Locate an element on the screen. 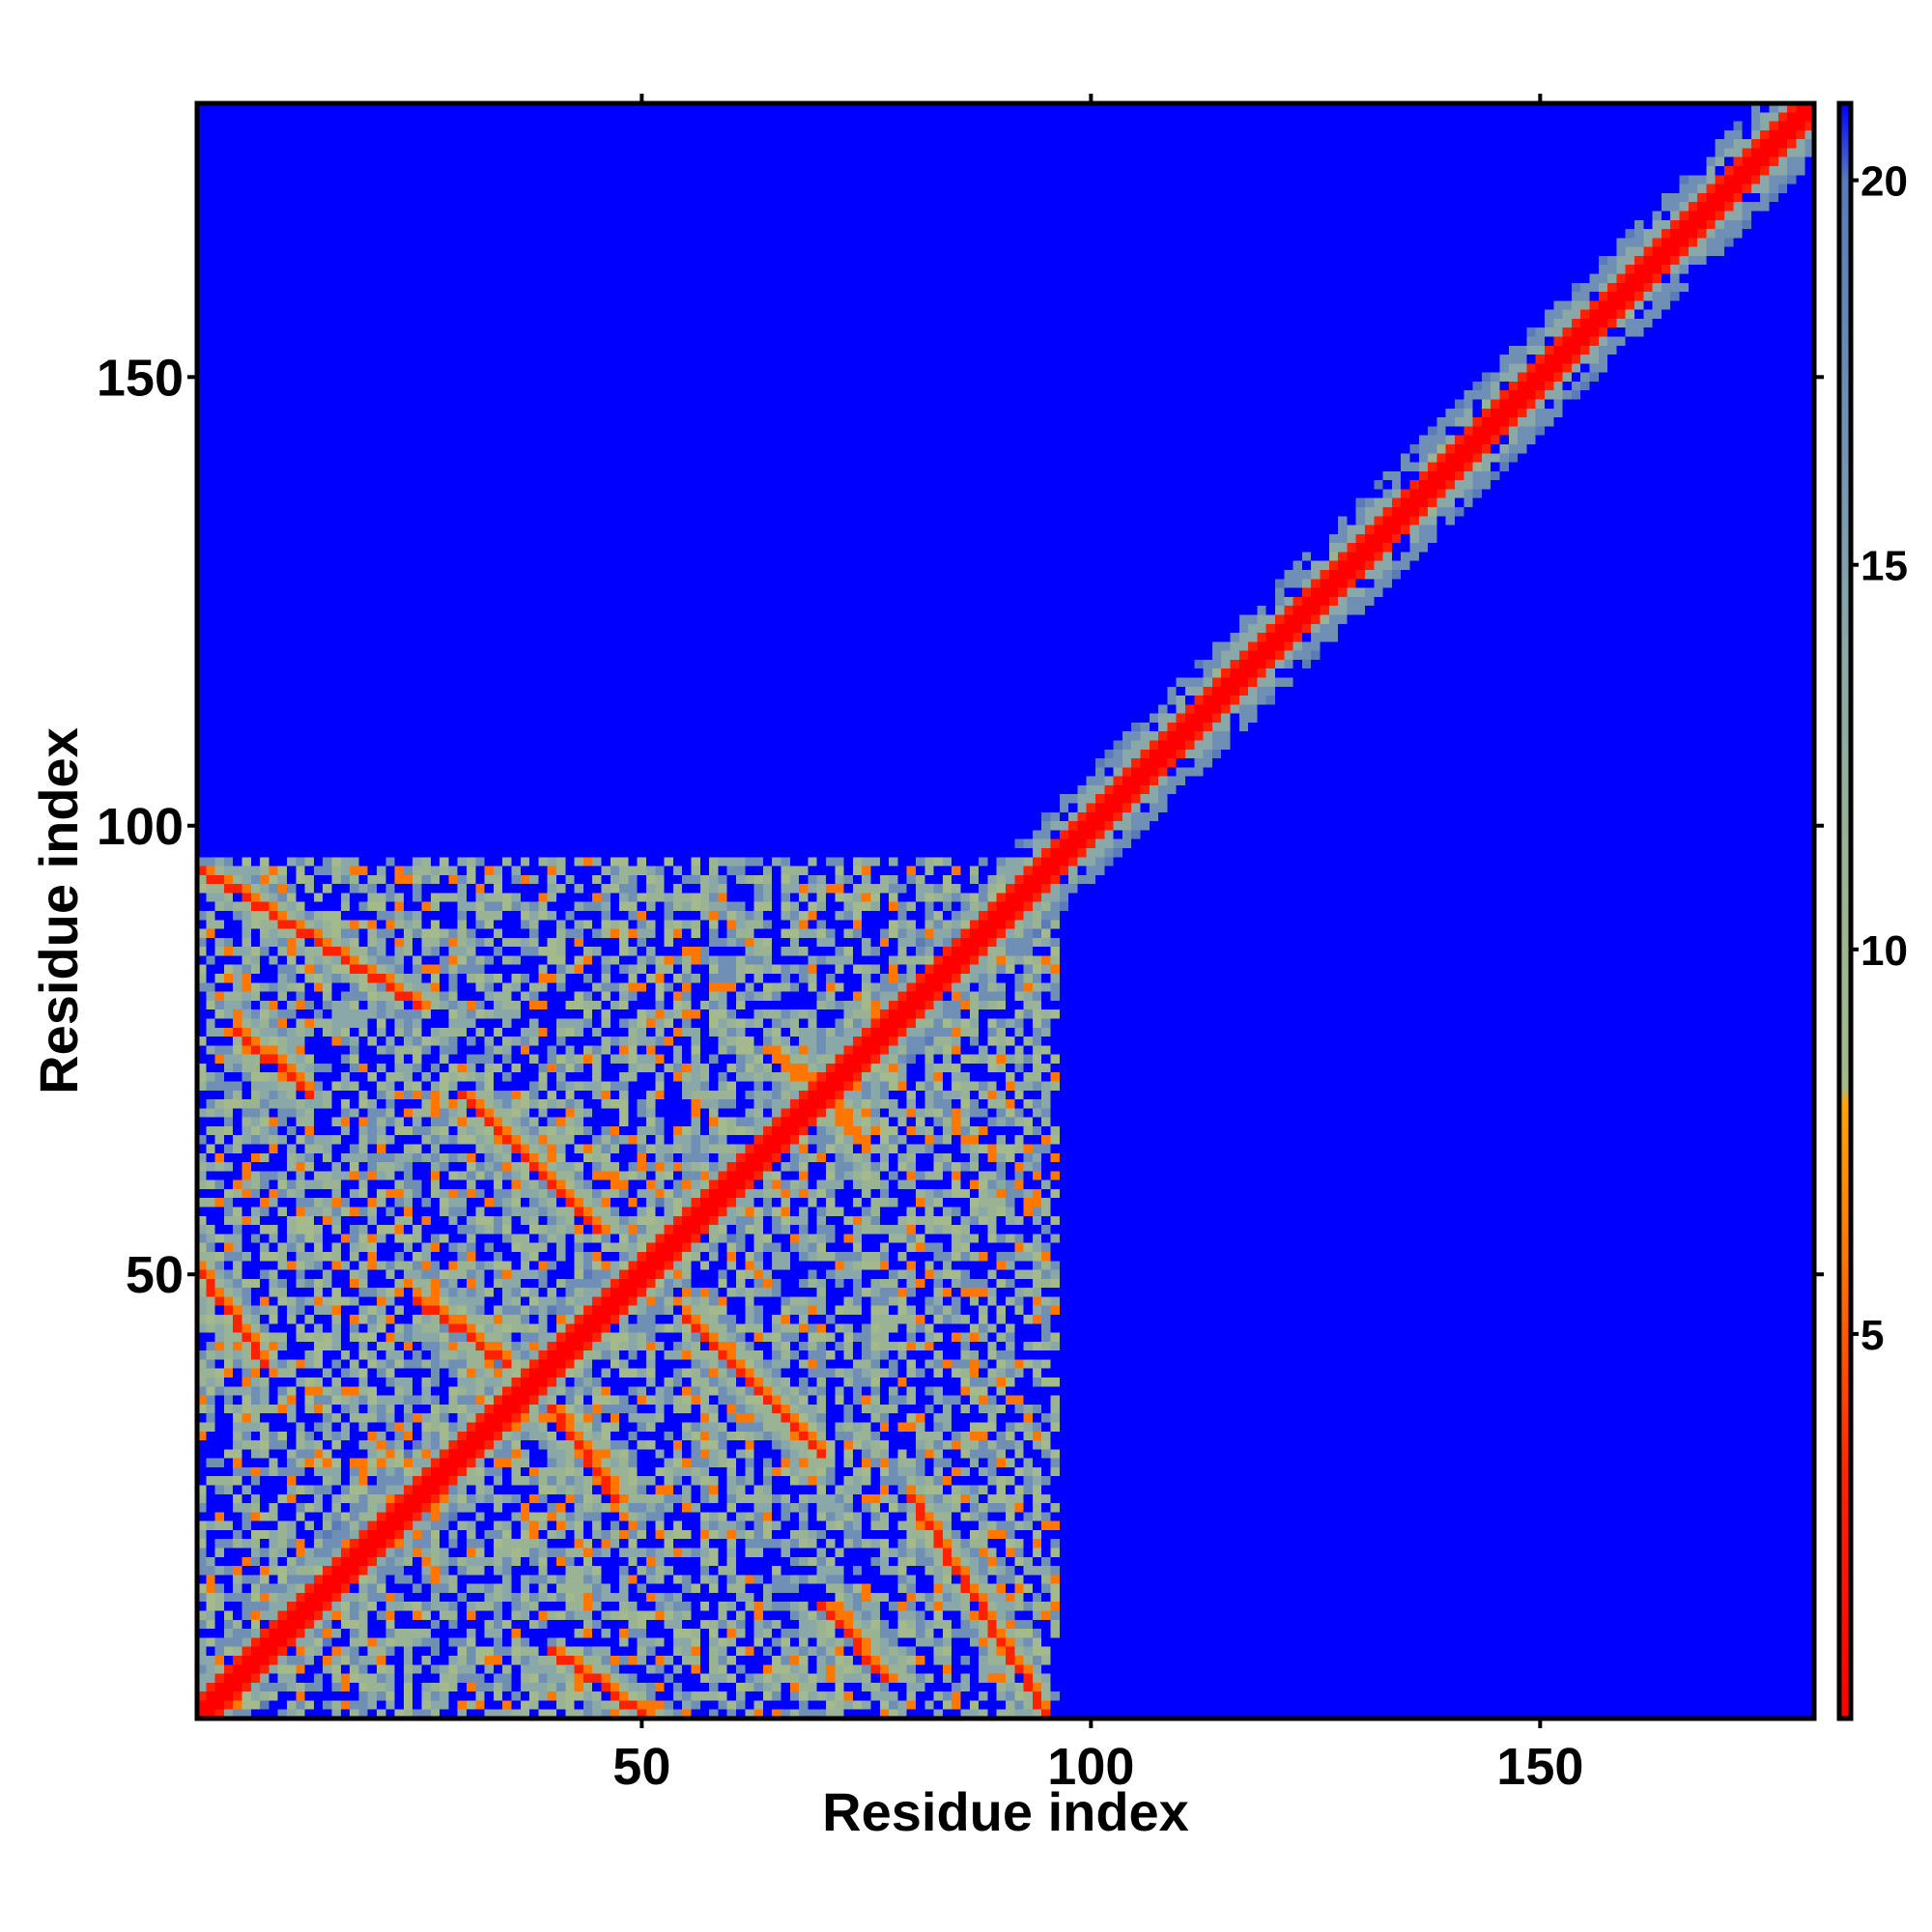 Image resolution: width=1932 pixels, height=1932 pixels. x-tick-label: 150 is located at coordinates (1539, 1767).